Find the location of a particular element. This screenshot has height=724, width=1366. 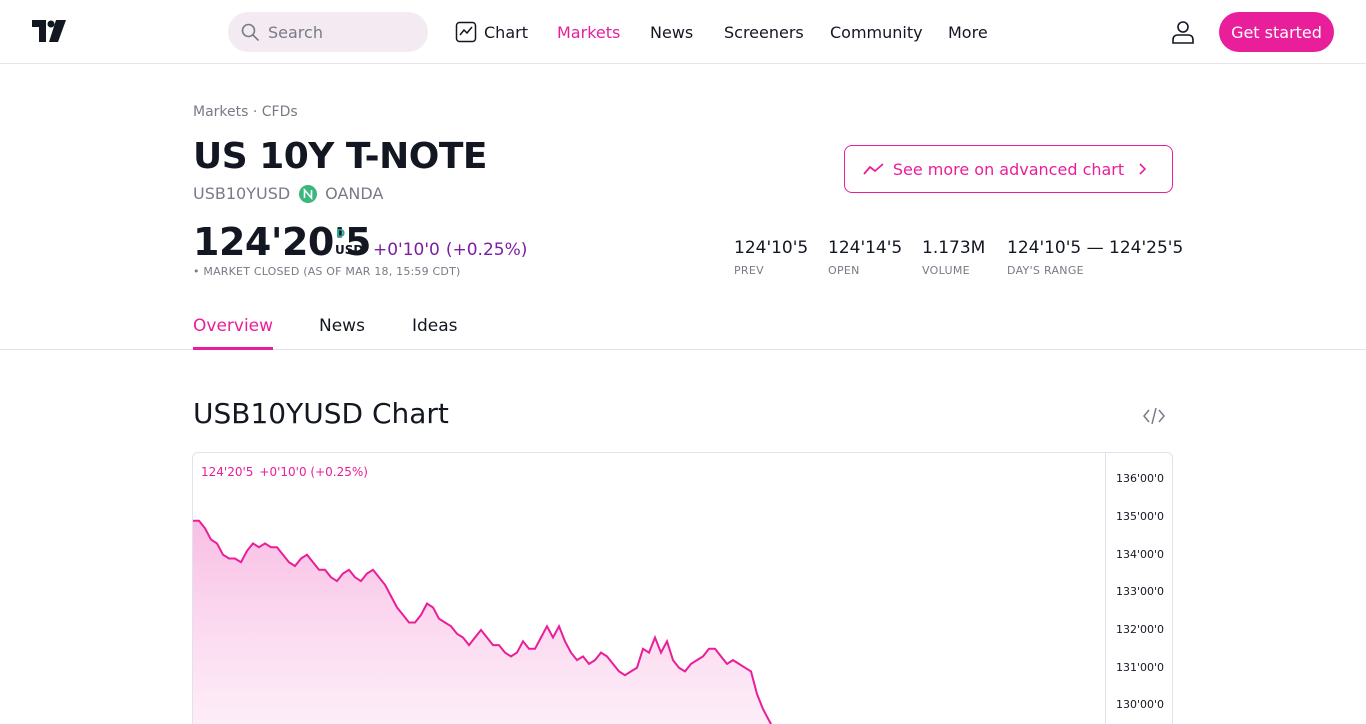

nav-news-label: News is located at coordinates (672, 32).